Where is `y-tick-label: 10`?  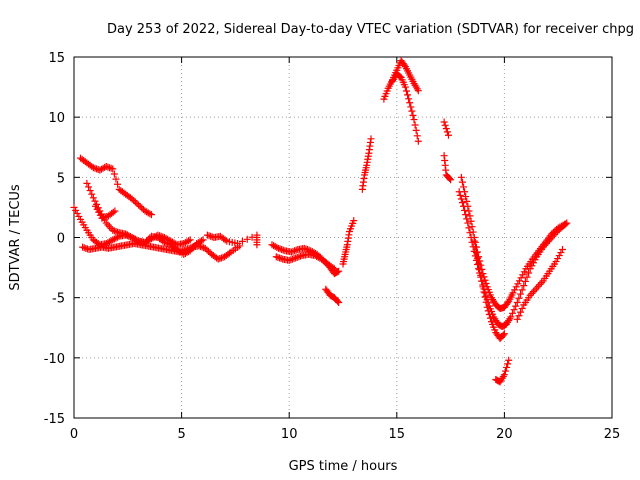 y-tick-label: 10 is located at coordinates (56, 118).